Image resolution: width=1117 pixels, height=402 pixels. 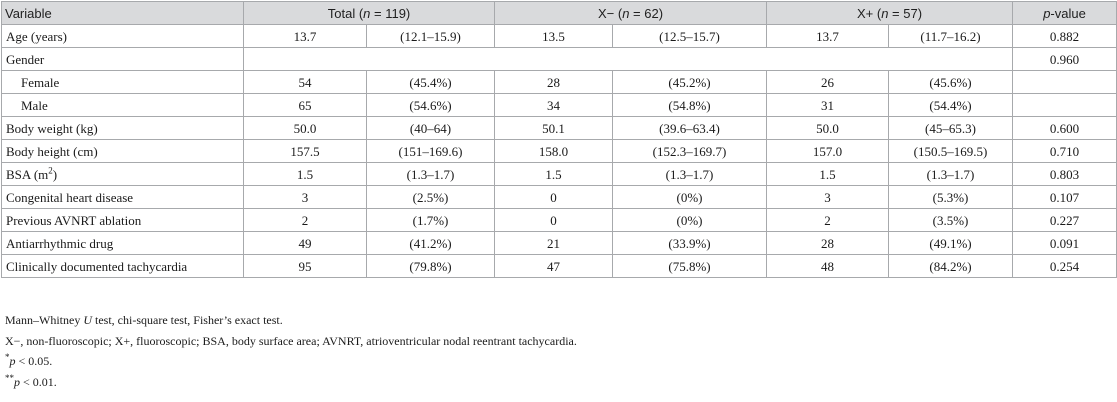 I want to click on table-row: Gender 0.960, so click(x=559, y=59).